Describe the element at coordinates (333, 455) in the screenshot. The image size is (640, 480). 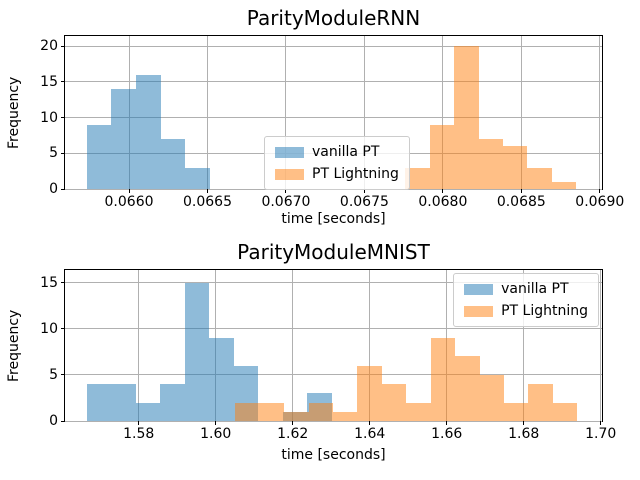
I see `x-axis-label-bottom: time [seconds]` at that location.